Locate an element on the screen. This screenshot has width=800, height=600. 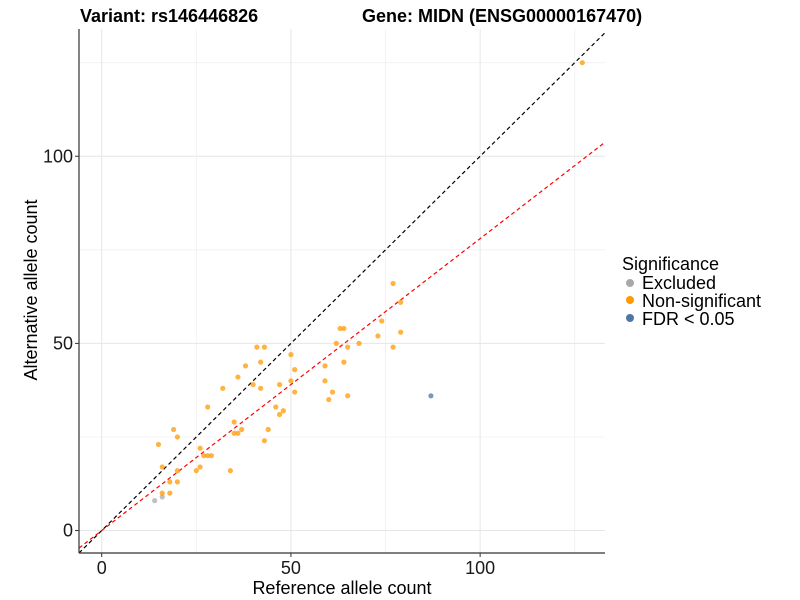
legend-swatch-excluded is located at coordinates (630, 283).